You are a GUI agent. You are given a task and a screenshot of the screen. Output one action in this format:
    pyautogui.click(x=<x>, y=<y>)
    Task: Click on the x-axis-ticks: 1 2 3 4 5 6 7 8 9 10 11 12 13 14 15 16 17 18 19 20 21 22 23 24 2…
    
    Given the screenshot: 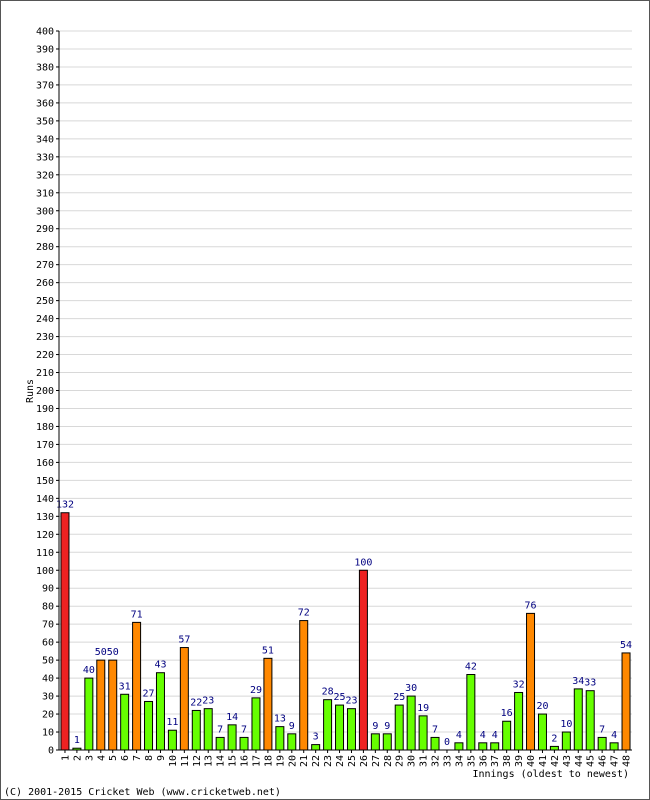 What is the action you would take?
    pyautogui.click(x=346, y=758)
    